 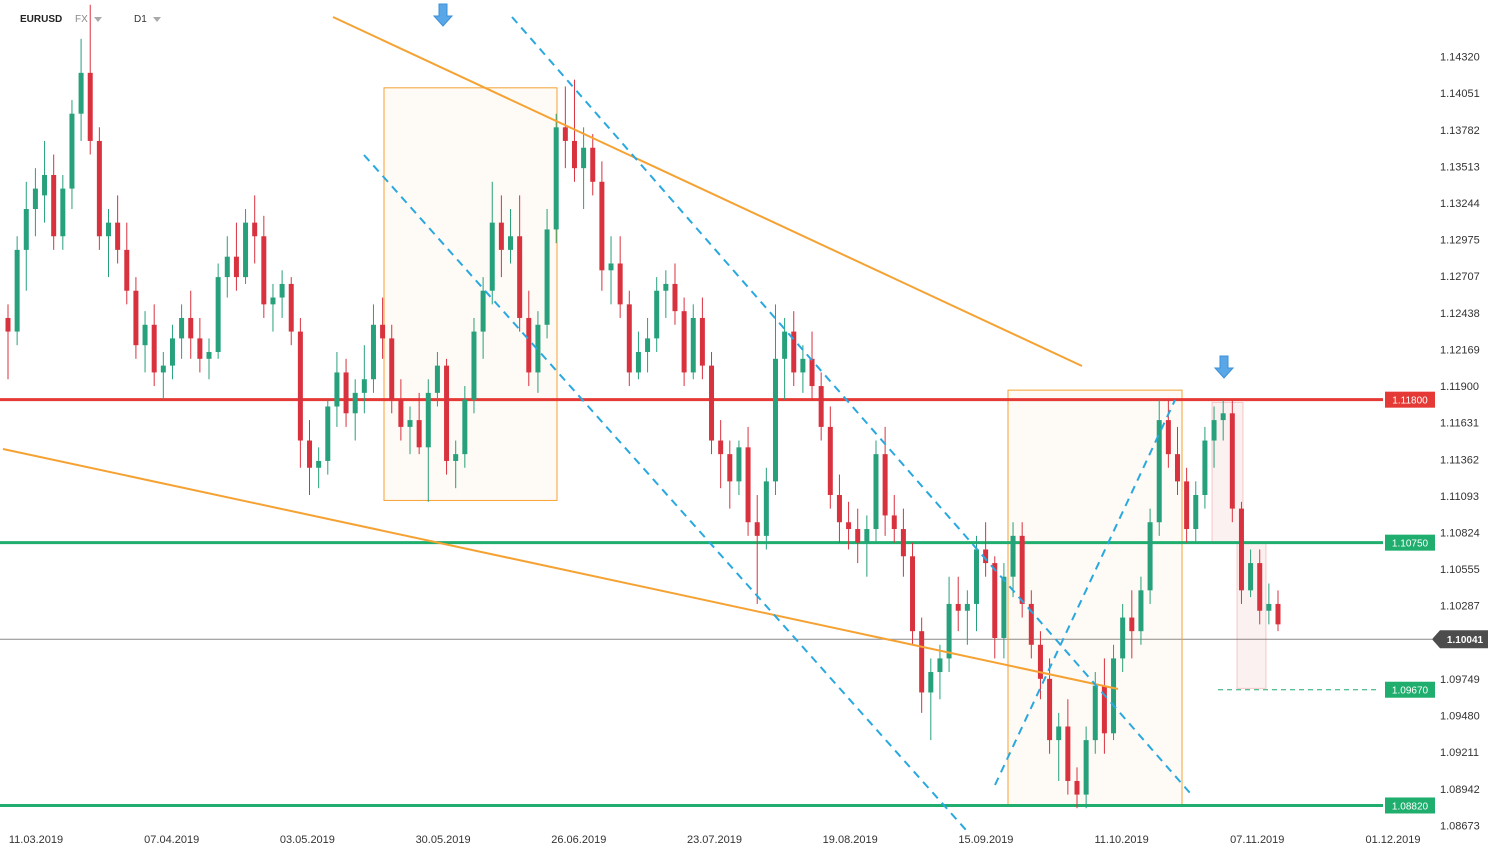 What do you see at coordinates (1460, 167) in the screenshot?
I see `y-tick-label: 1.13513` at bounding box center [1460, 167].